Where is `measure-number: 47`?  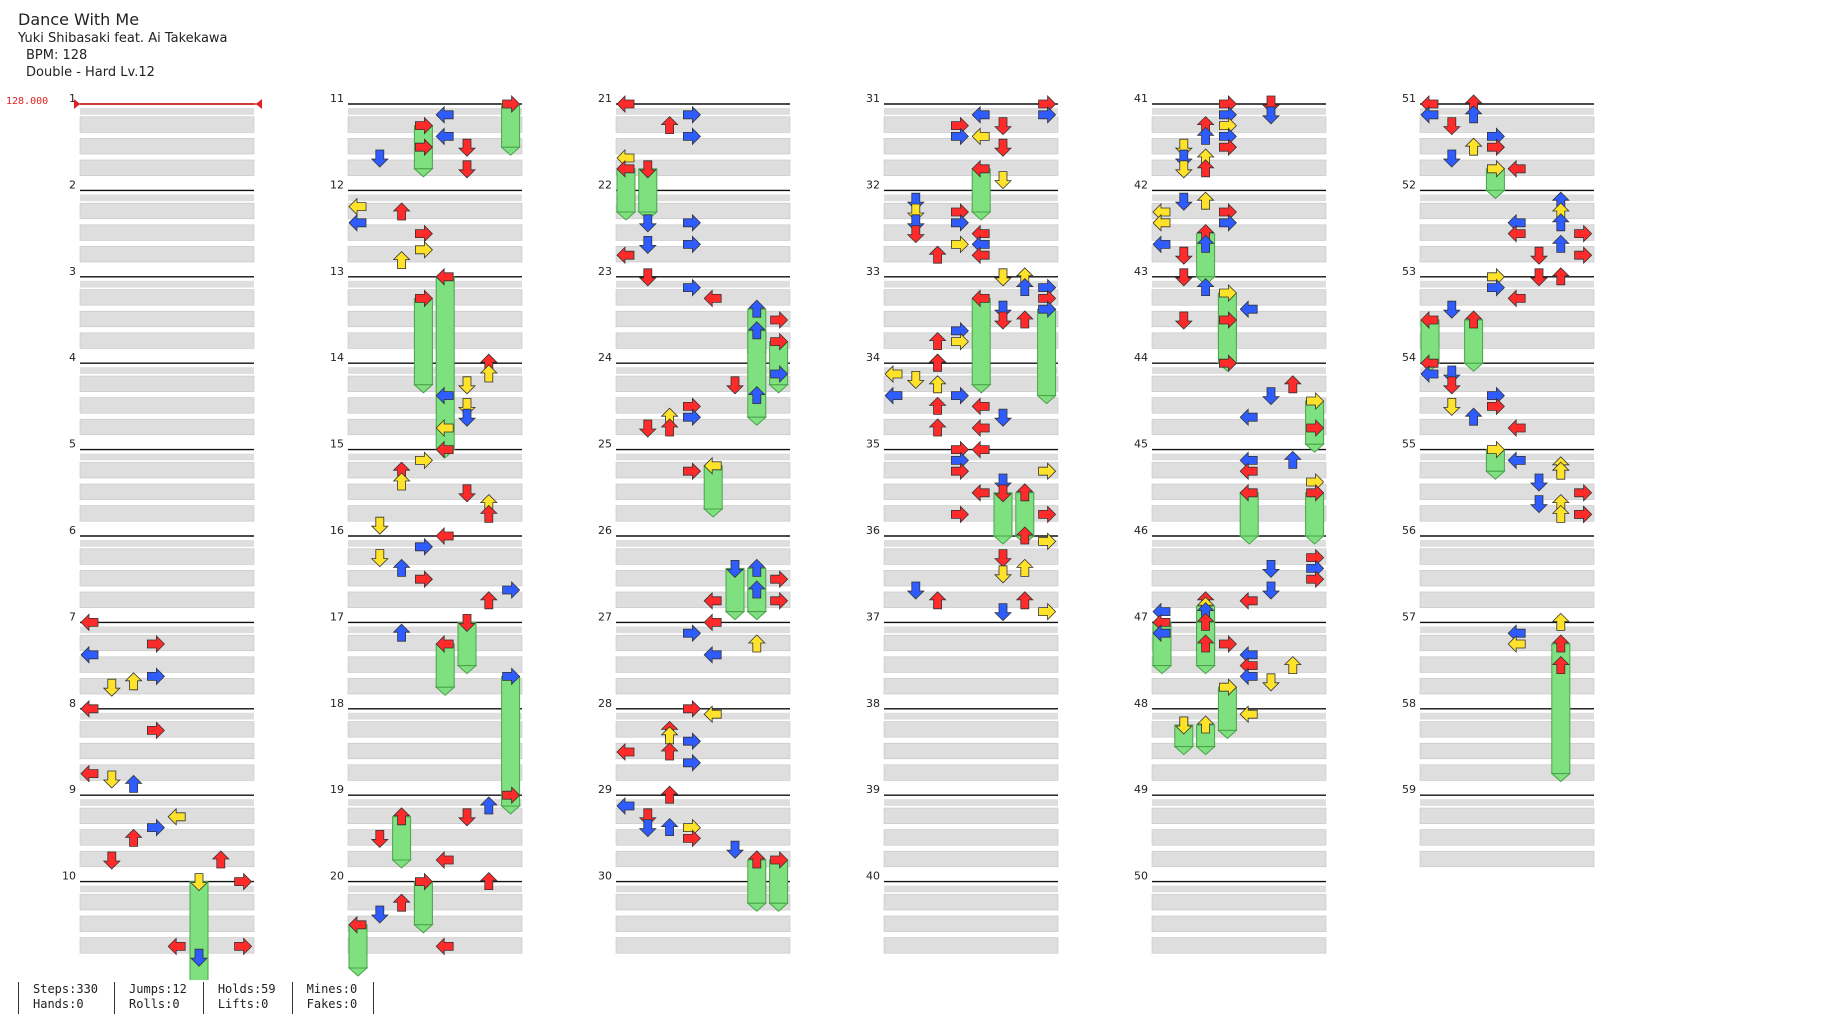 measure-number: 47 is located at coordinates (1141, 616).